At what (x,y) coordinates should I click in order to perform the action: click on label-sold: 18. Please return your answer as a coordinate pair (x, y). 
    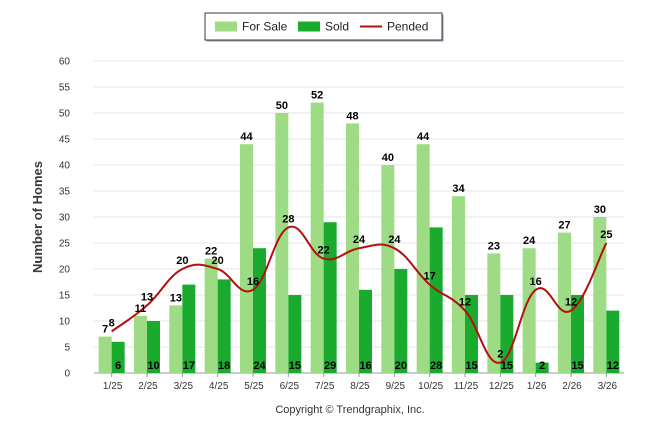
    Looking at the image, I should click on (224, 366).